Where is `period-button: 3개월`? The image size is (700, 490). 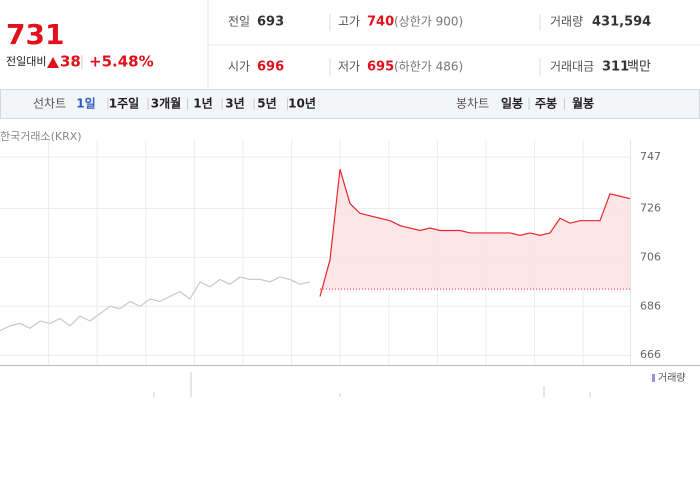 period-button: 3개월 is located at coordinates (166, 103).